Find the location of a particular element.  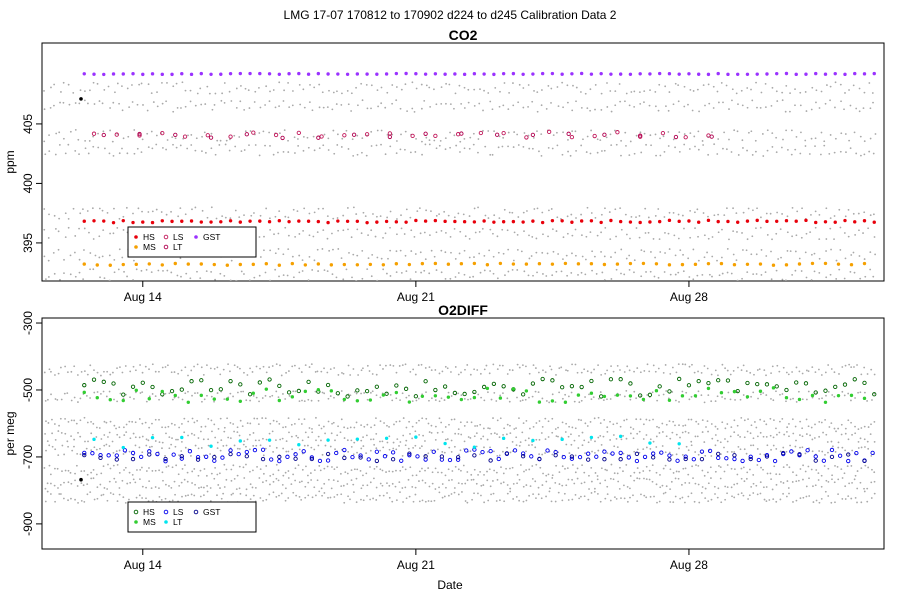

co2-point-ls is located at coordinates (207, 135).